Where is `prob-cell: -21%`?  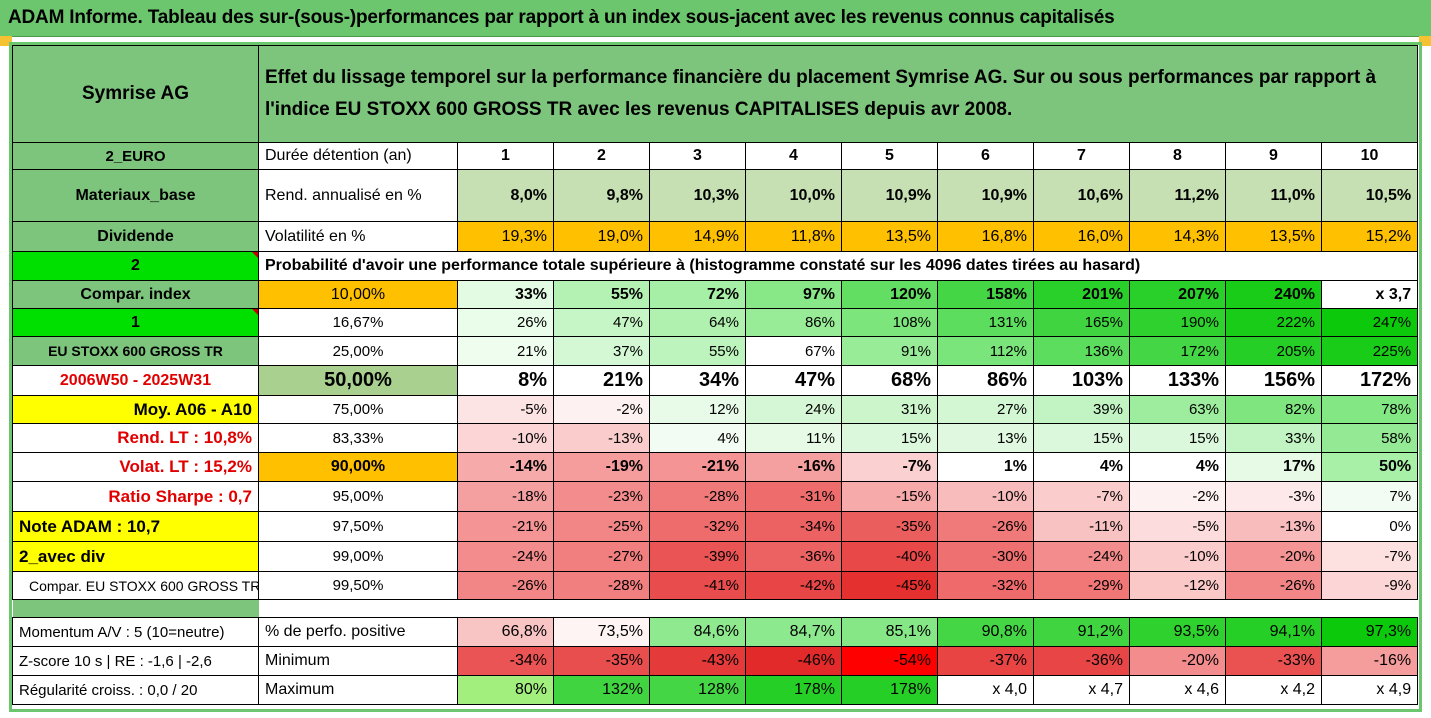 prob-cell: -21% is located at coordinates (505, 526).